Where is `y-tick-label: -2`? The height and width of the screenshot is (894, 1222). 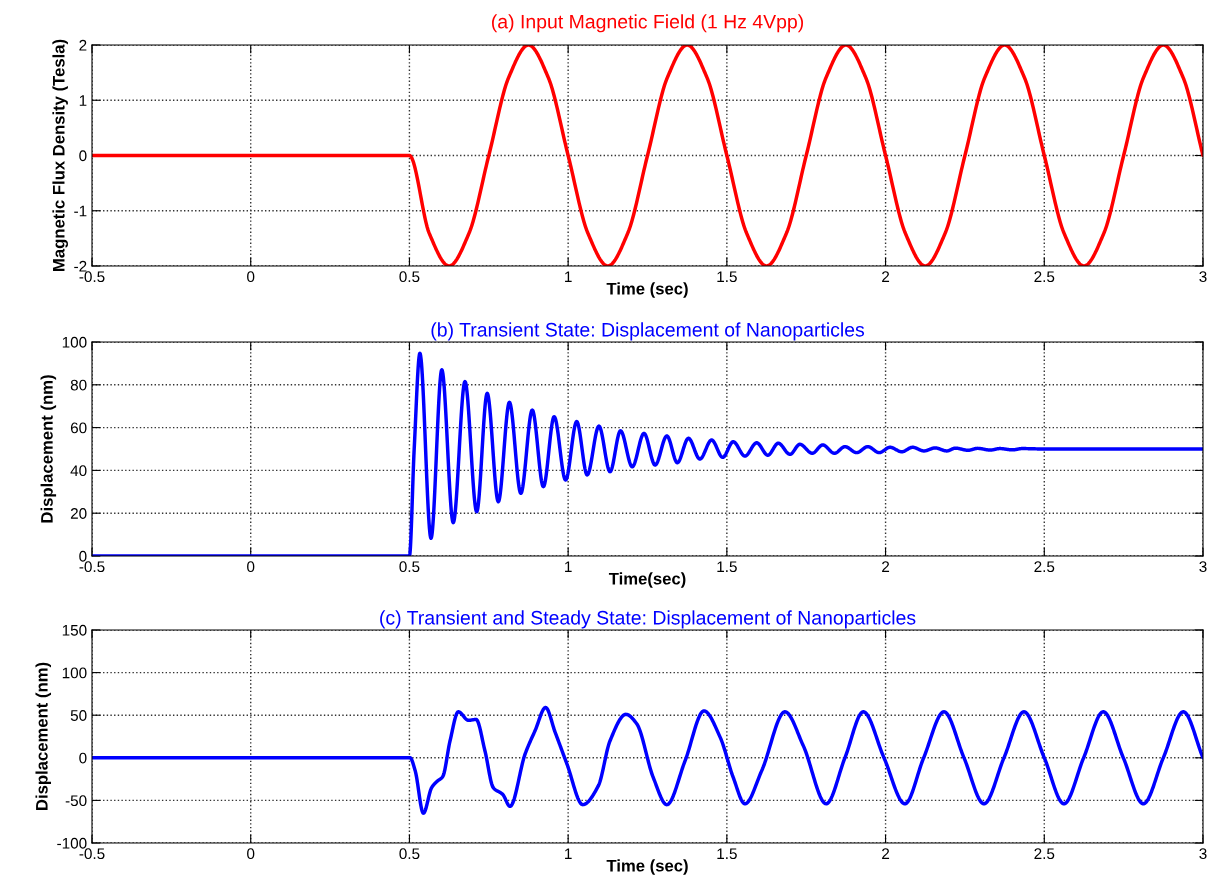 y-tick-label: -2 is located at coordinates (80, 266).